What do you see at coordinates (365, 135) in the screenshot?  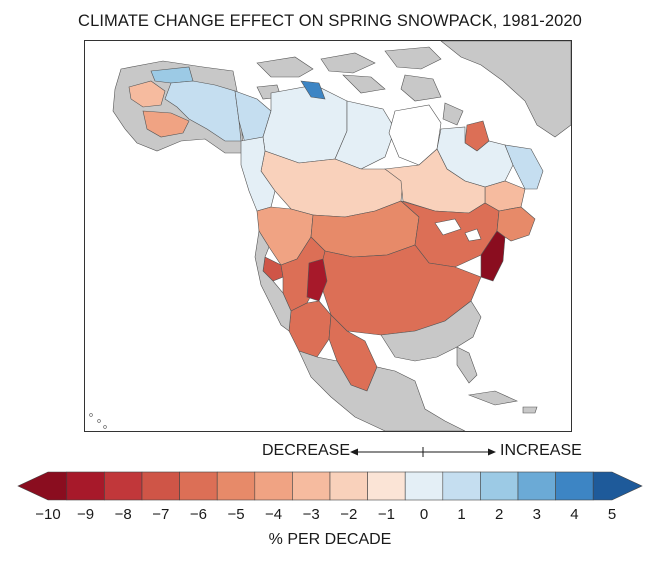 I see `region-hudson-bay-west` at bounding box center [365, 135].